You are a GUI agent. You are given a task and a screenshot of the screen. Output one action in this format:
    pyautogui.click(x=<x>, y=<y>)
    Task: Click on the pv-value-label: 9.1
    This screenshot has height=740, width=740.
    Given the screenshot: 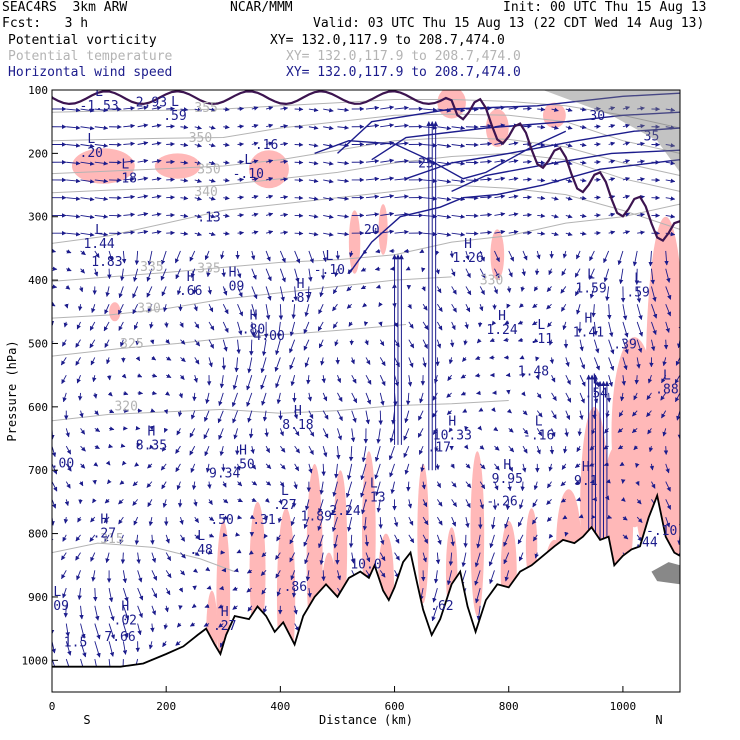 What is the action you would take?
    pyautogui.click(x=585, y=481)
    